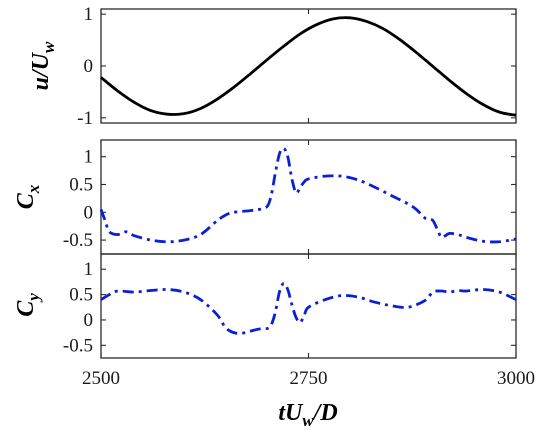 This screenshot has width=550, height=440. I want to click on xtick-label: 2500, so click(101, 378).